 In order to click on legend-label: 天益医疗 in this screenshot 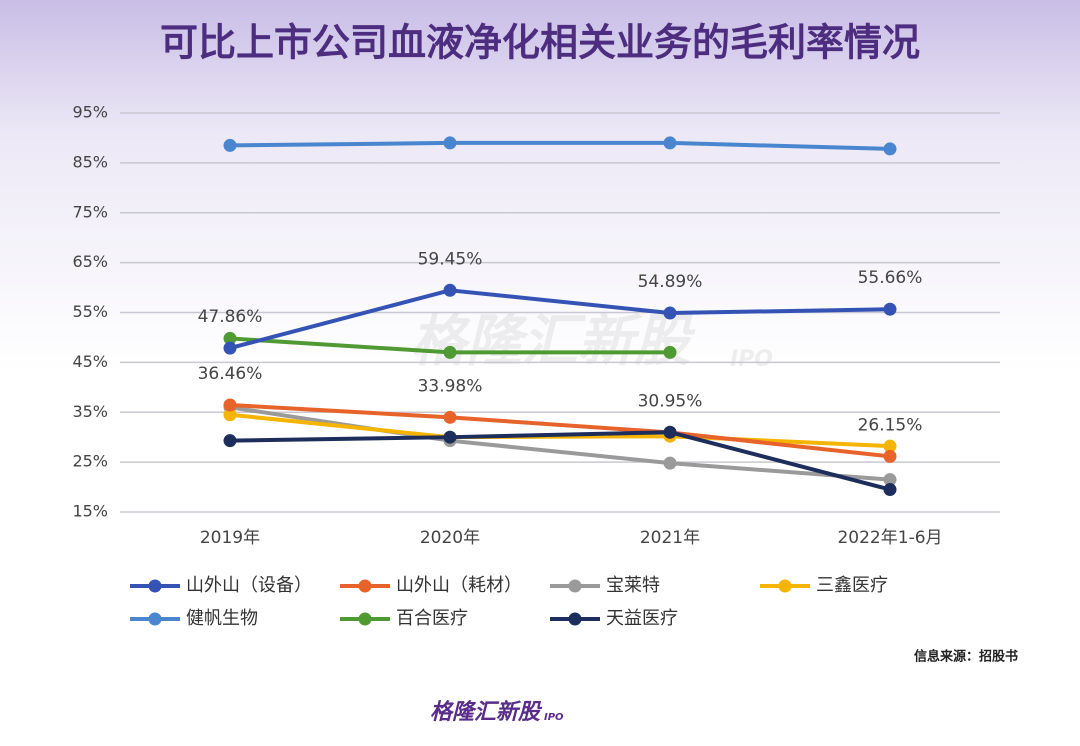, I will do `click(642, 618)`.